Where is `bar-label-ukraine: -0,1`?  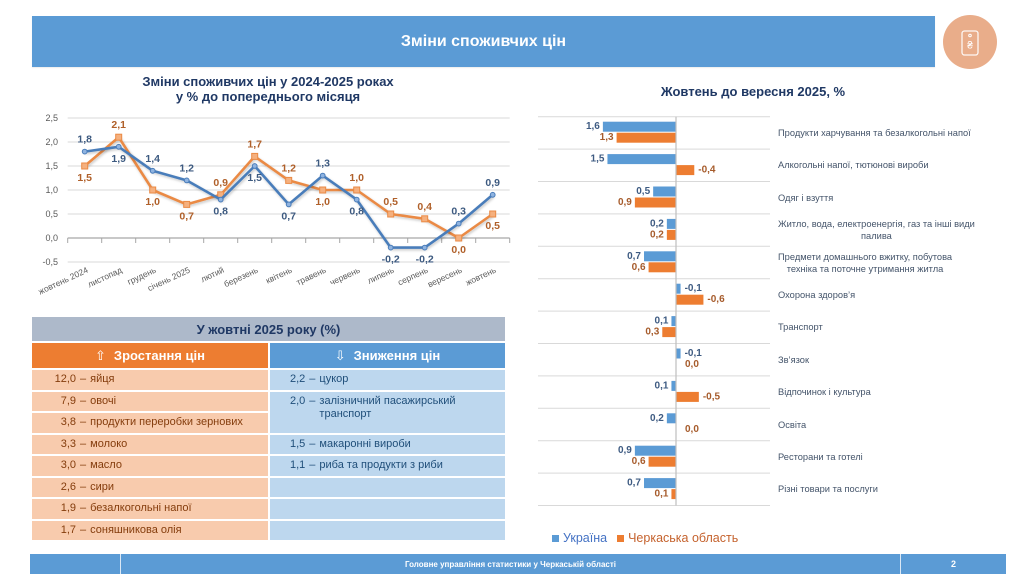
bar-label-ukraine: -0,1 is located at coordinates (694, 288).